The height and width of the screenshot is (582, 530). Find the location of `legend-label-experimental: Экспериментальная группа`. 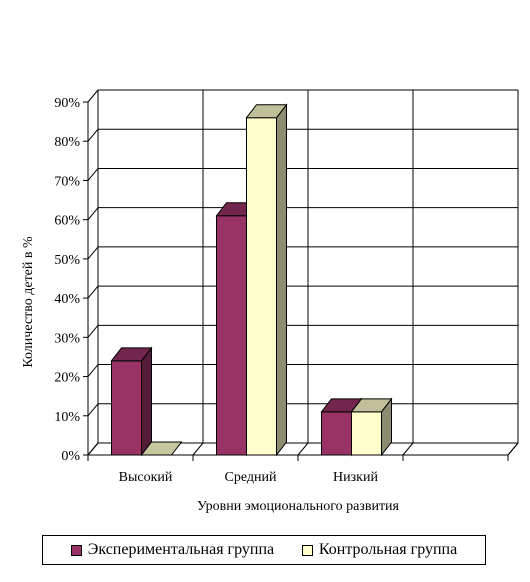

legend-label-experimental: Экспериментальная группа is located at coordinates (181, 549).